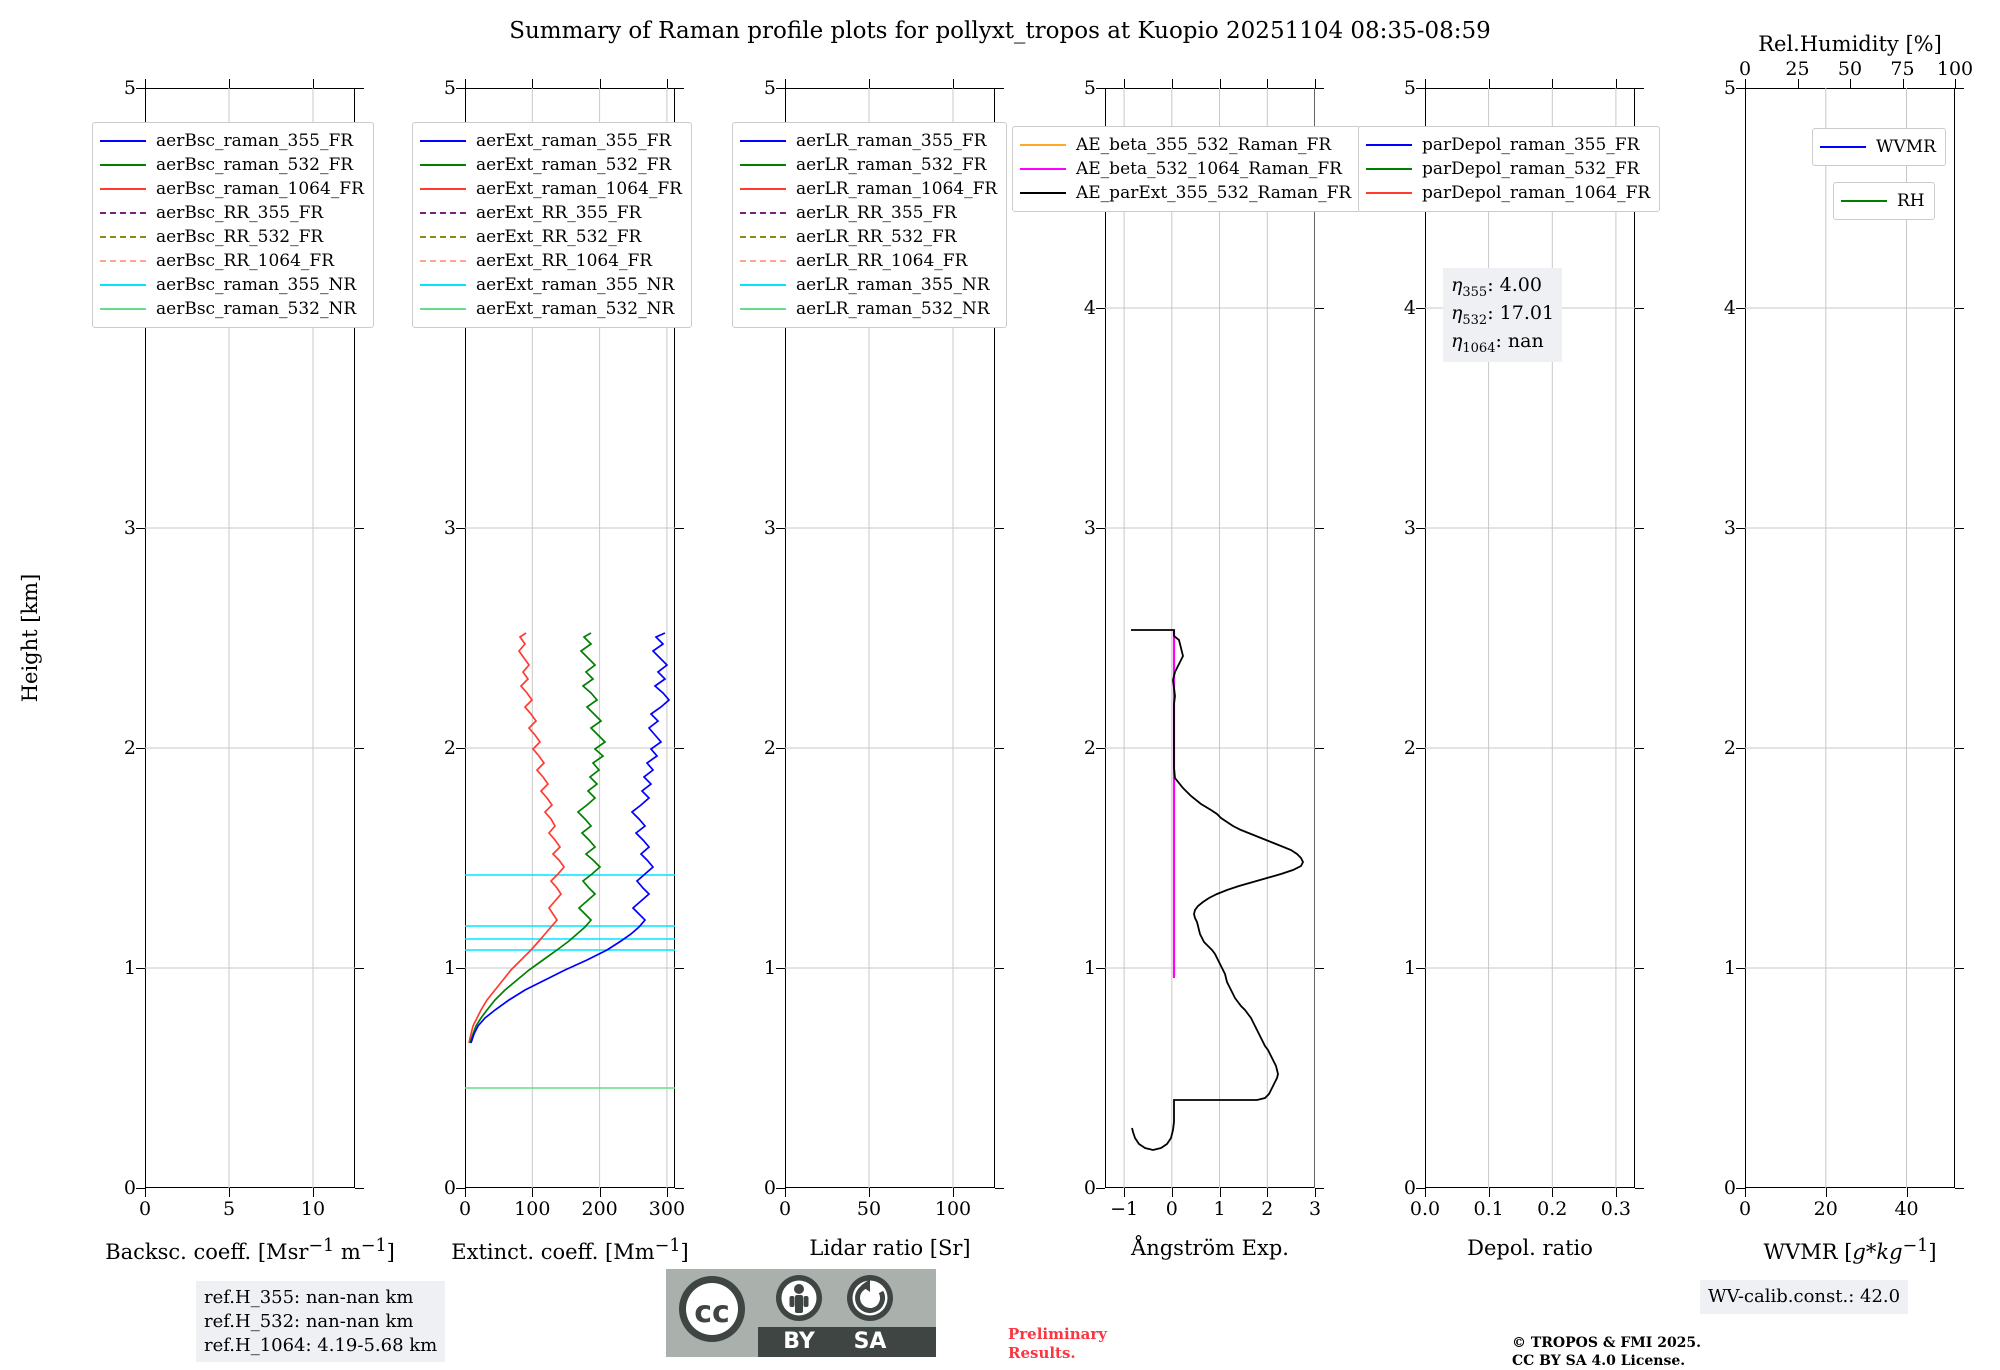 This screenshot has height=1370, width=2000. What do you see at coordinates (1745, 69) in the screenshot?
I see `rh-tick-label: 0` at bounding box center [1745, 69].